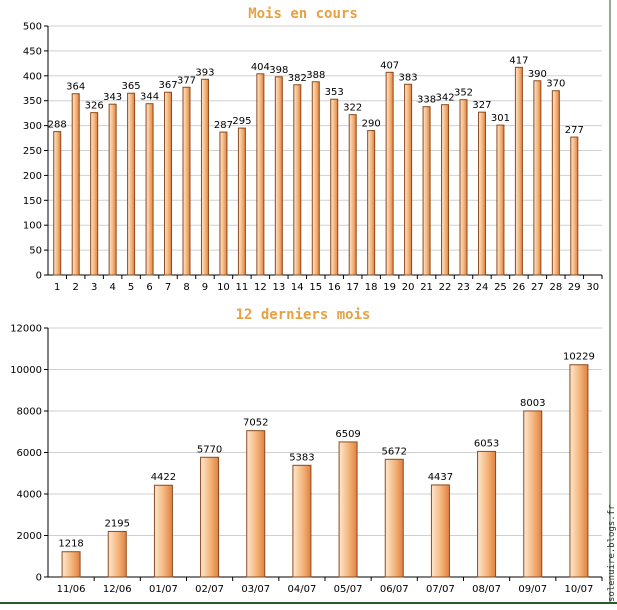 The image size is (617, 610). Describe the element at coordinates (168, 287) in the screenshot. I see `x-tick-label: 7` at that location.